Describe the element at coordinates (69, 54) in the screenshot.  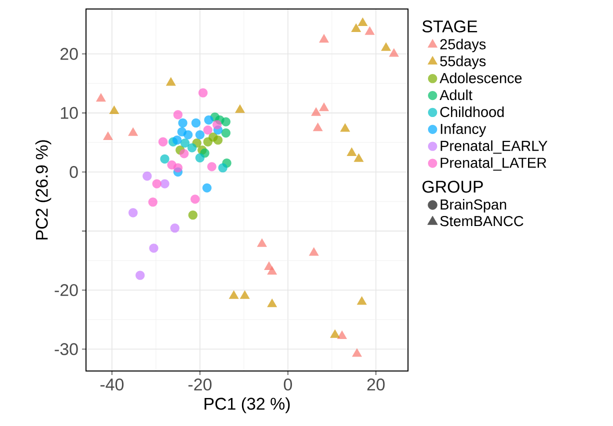
I see `y-tick-label: 20` at that location.